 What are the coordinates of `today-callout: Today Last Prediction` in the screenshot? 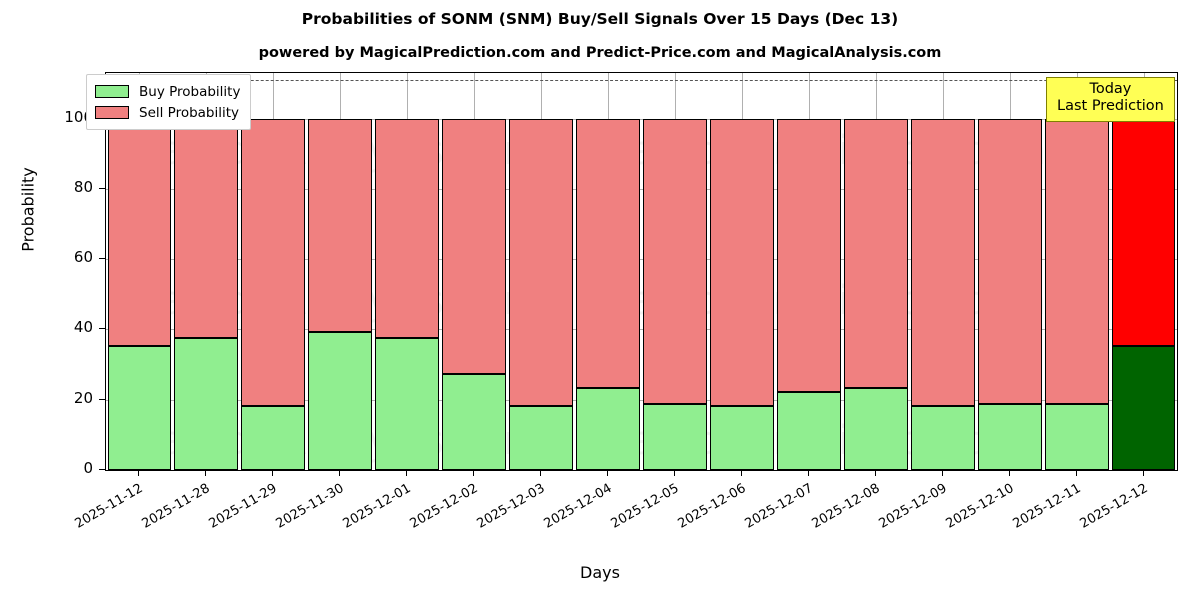 It's located at (1110, 99).